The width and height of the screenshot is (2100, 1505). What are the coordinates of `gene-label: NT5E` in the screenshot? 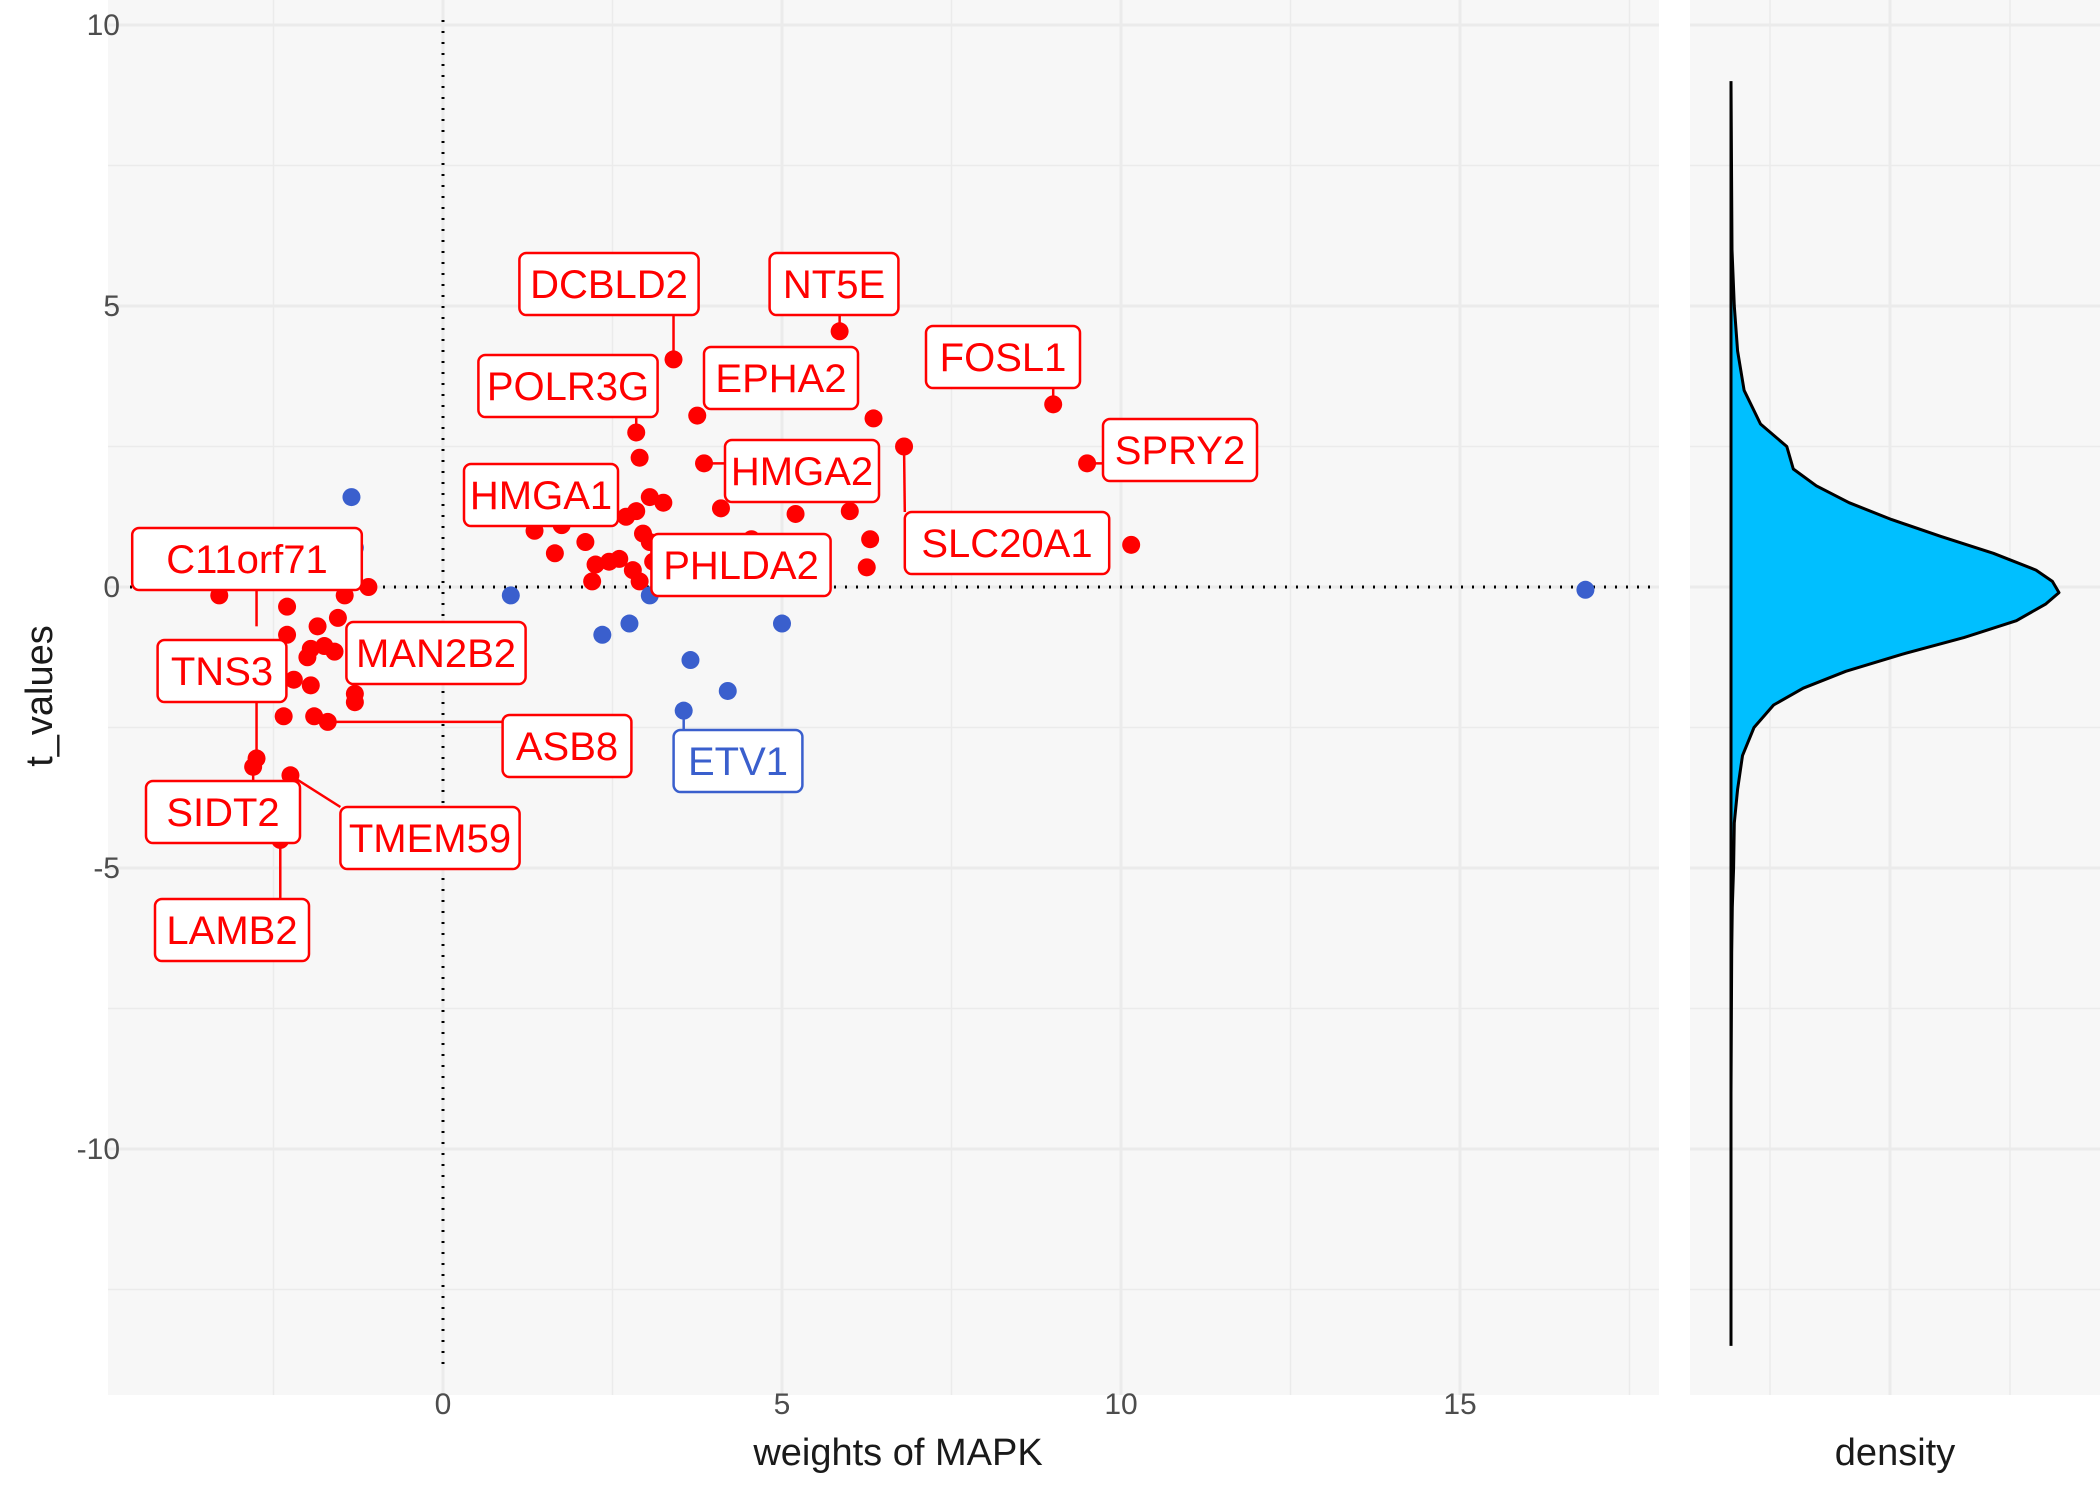 It's located at (834, 285).